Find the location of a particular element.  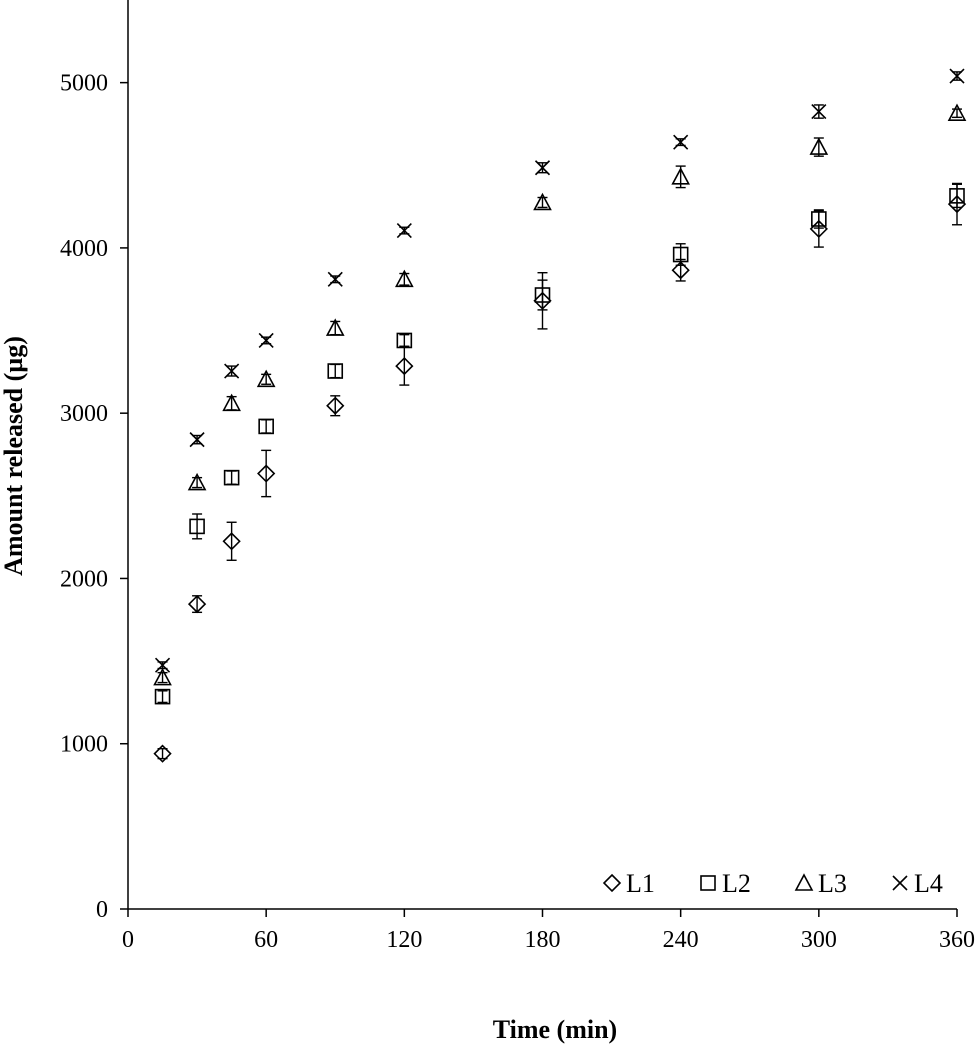

y-ticks: 0 1000 2000 3000 4000 5000 is located at coordinates (94, 497).